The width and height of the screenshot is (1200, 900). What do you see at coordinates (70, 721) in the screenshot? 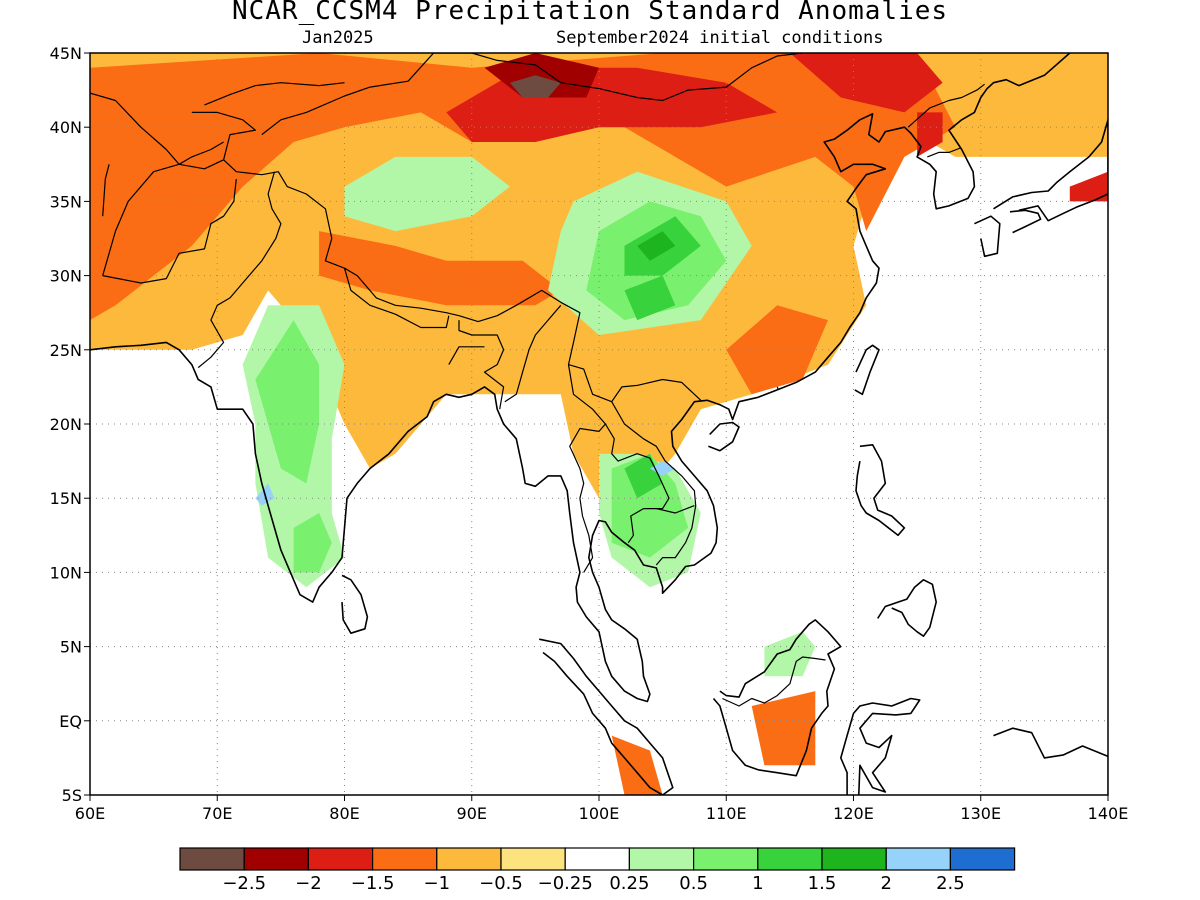
I see `lat-tick-label: EQ` at bounding box center [70, 721].